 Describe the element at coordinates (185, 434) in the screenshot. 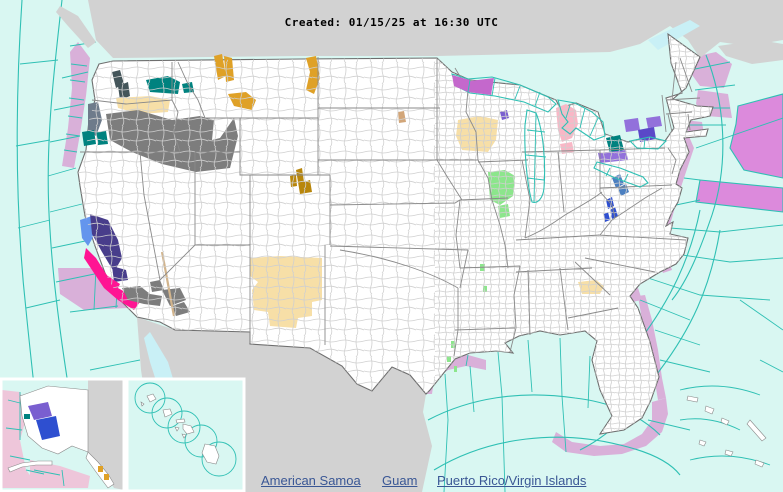

I see `hawaii-inset` at that location.